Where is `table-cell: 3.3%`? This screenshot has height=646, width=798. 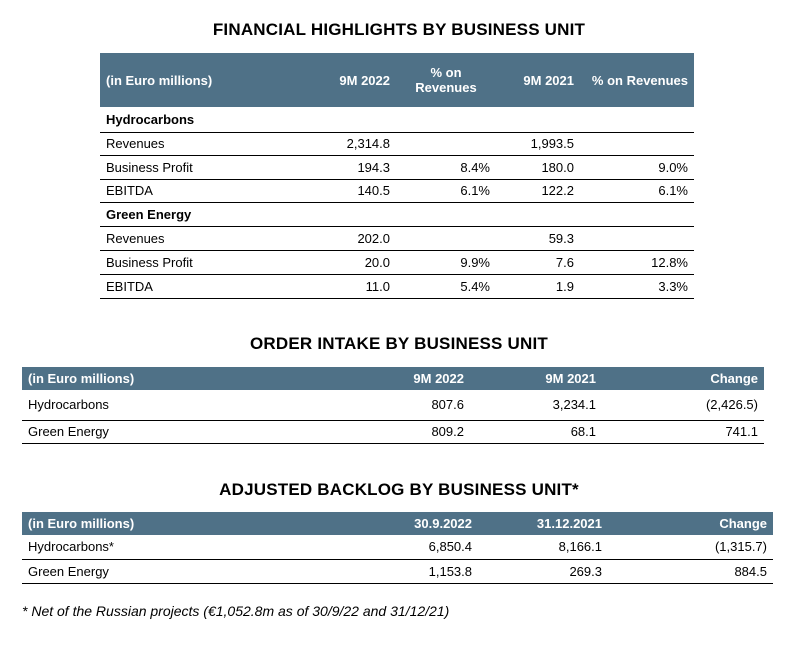
table-cell: 3.3% is located at coordinates (637, 286).